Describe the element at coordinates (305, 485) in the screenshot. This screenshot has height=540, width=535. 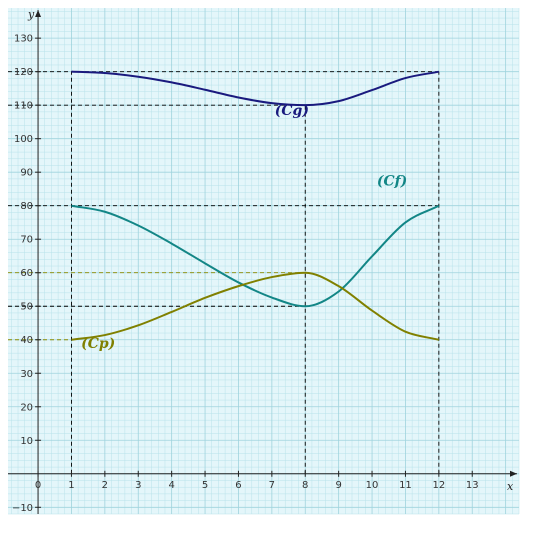
I see `x-tick-label: 8` at that location.